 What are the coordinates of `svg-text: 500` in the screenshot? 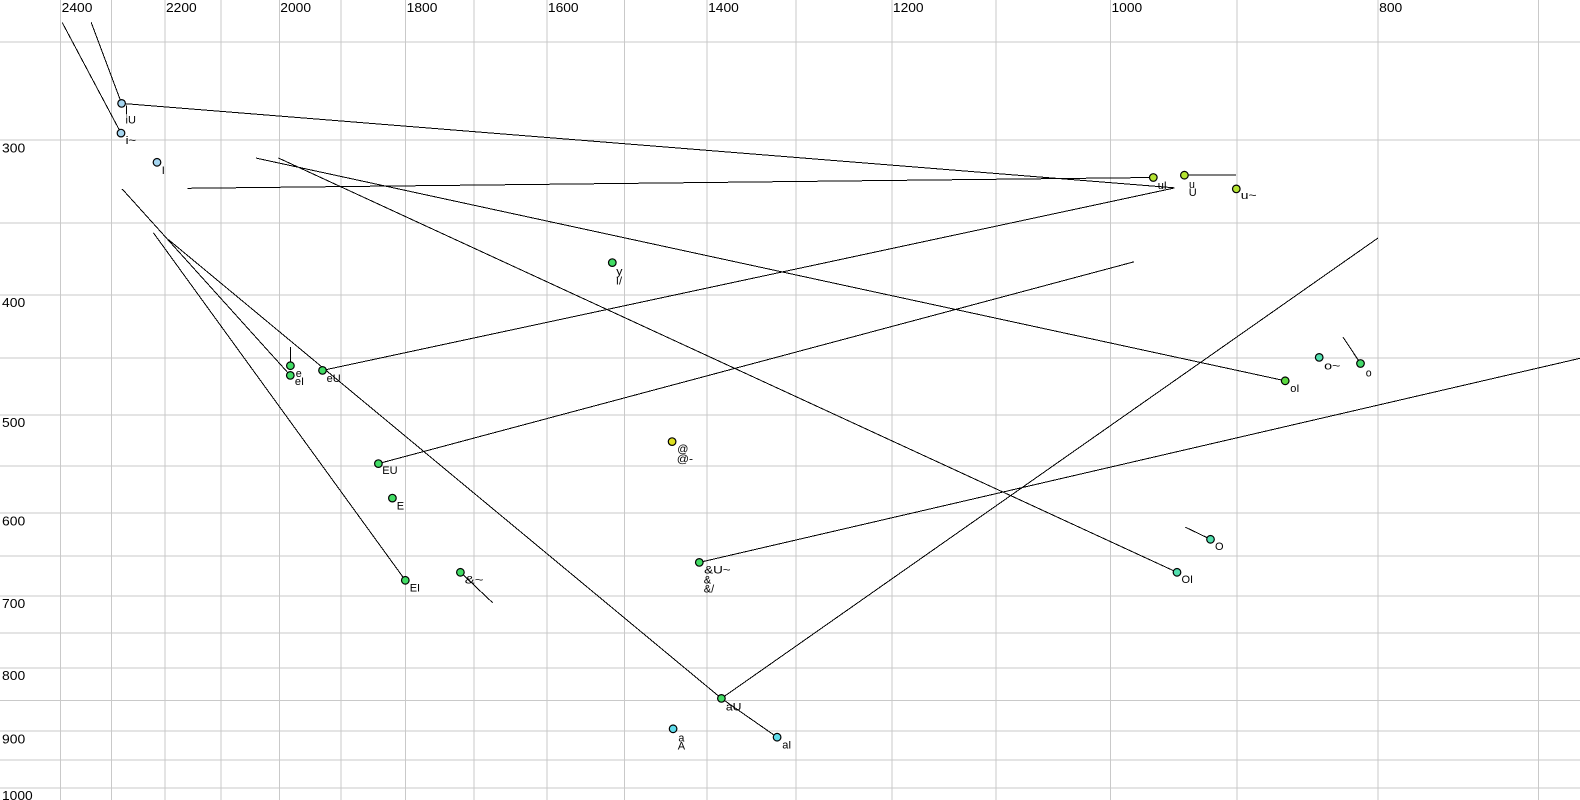 It's located at (13, 422).